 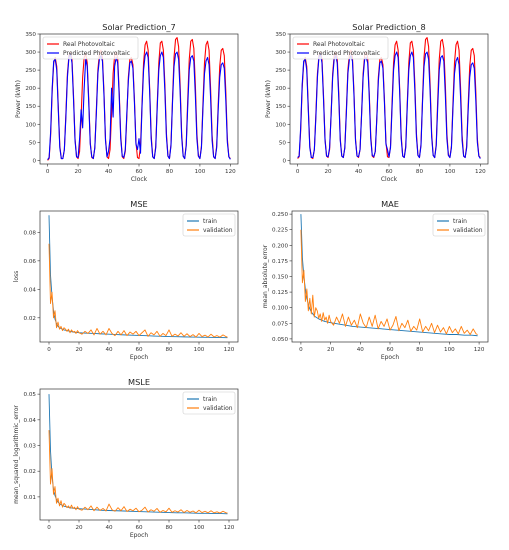 What do you see at coordinates (280, 246) in the screenshot?
I see `y-tick-label: 0.200` at bounding box center [280, 246].